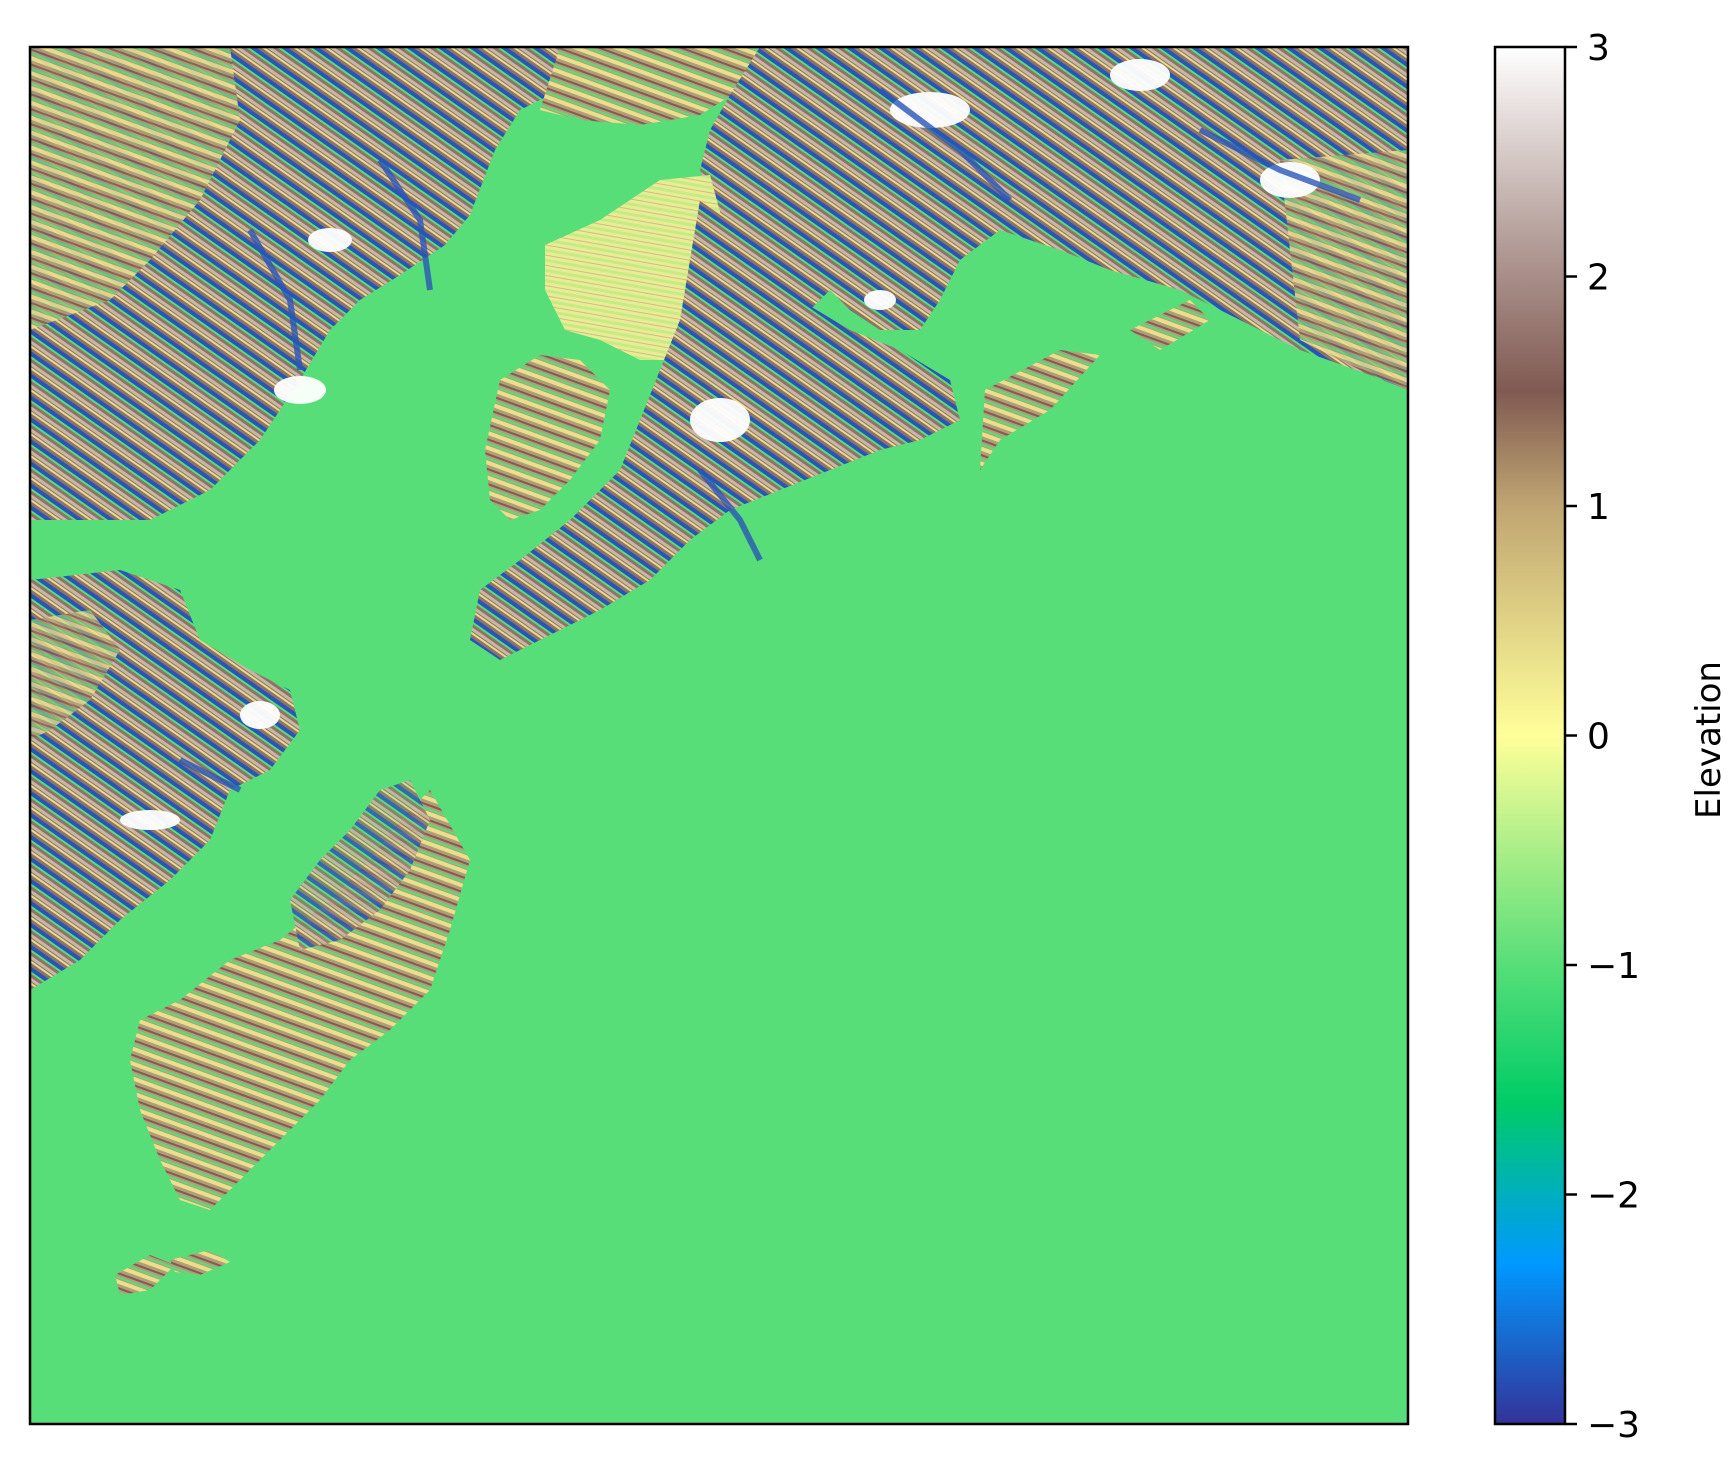 Image resolution: width=1731 pixels, height=1469 pixels. I want to click on west-coast-lowland, so click(75, 675).